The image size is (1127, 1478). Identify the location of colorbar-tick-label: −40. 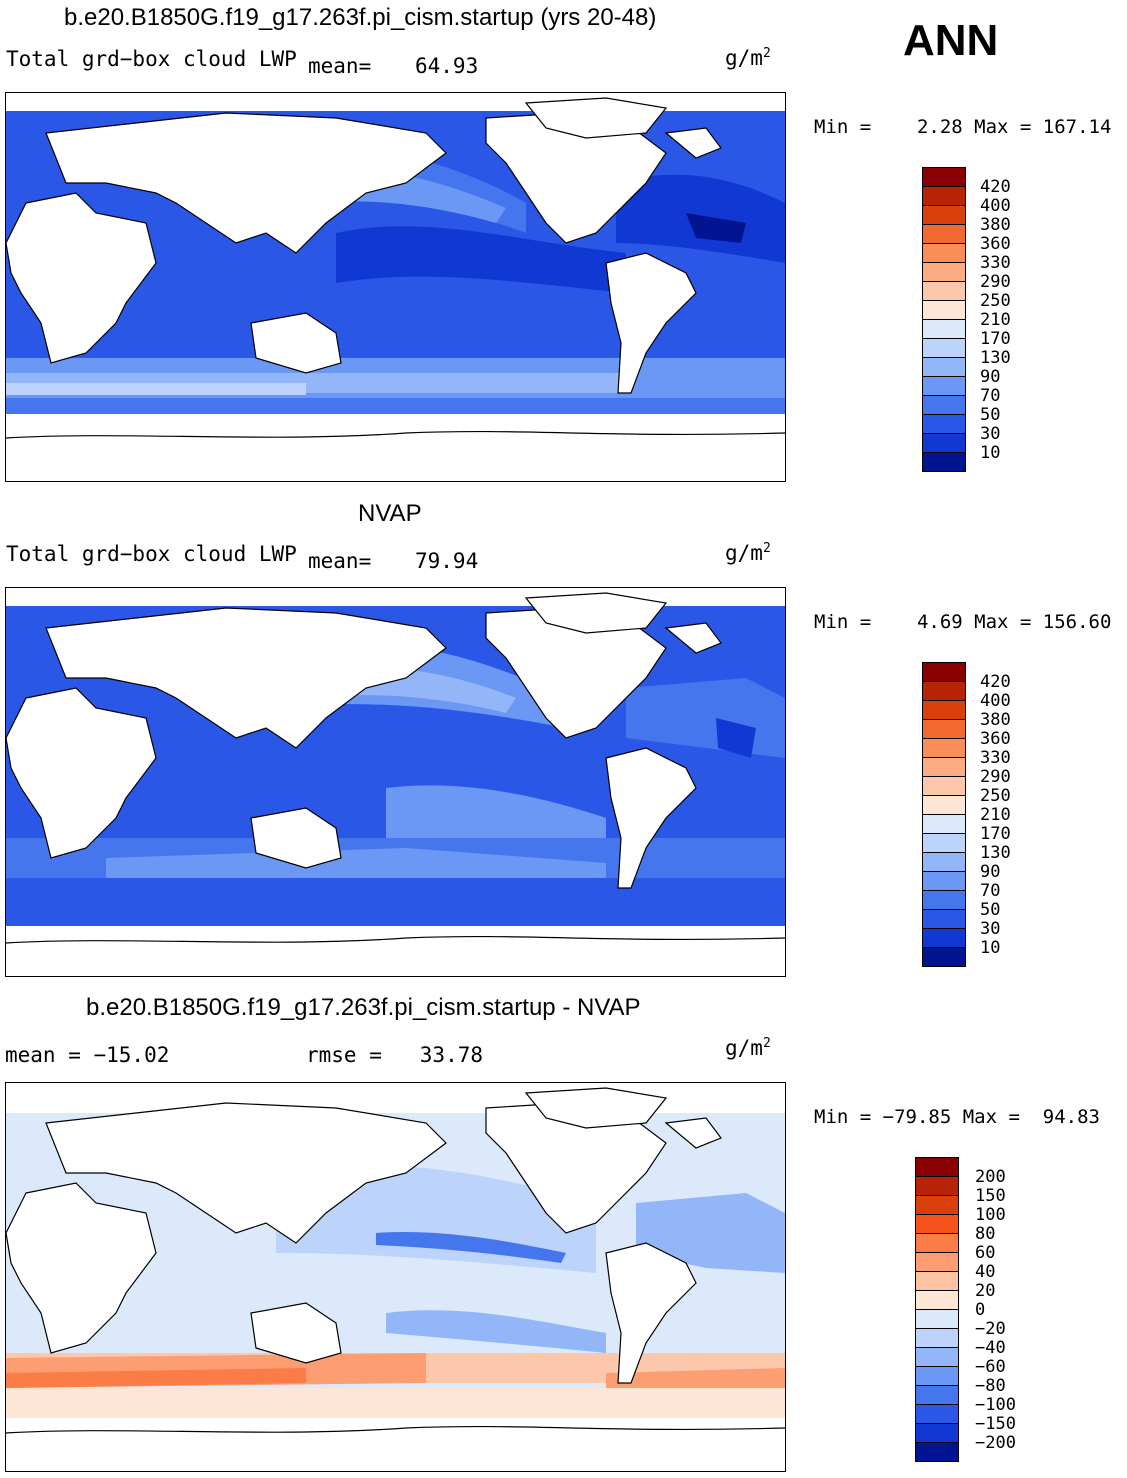
(990, 1348).